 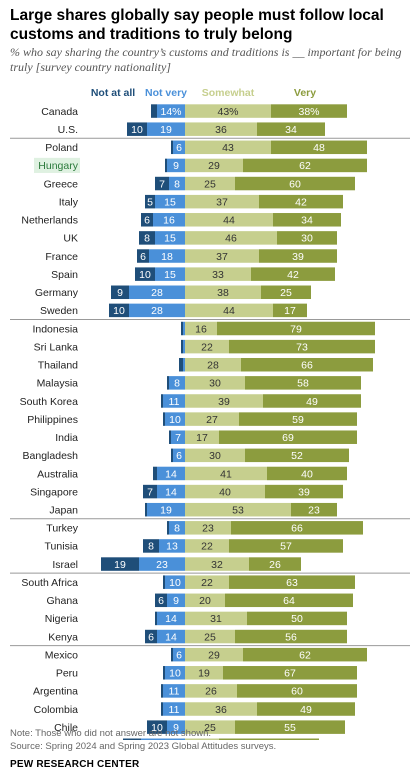 What do you see at coordinates (63, 511) in the screenshot?
I see `category-label: Japan` at bounding box center [63, 511].